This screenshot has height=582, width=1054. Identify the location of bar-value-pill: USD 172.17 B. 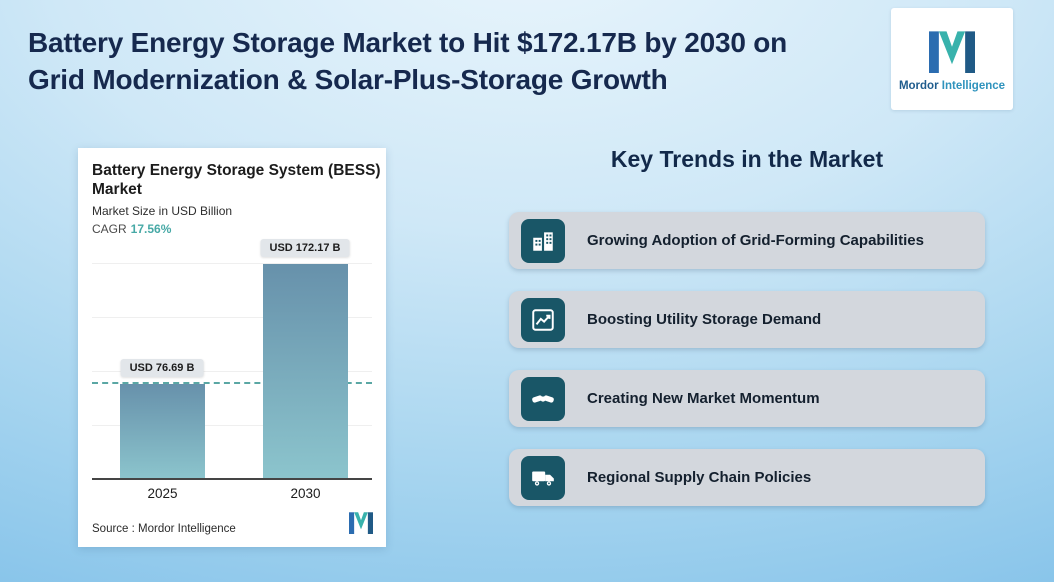
(305, 248).